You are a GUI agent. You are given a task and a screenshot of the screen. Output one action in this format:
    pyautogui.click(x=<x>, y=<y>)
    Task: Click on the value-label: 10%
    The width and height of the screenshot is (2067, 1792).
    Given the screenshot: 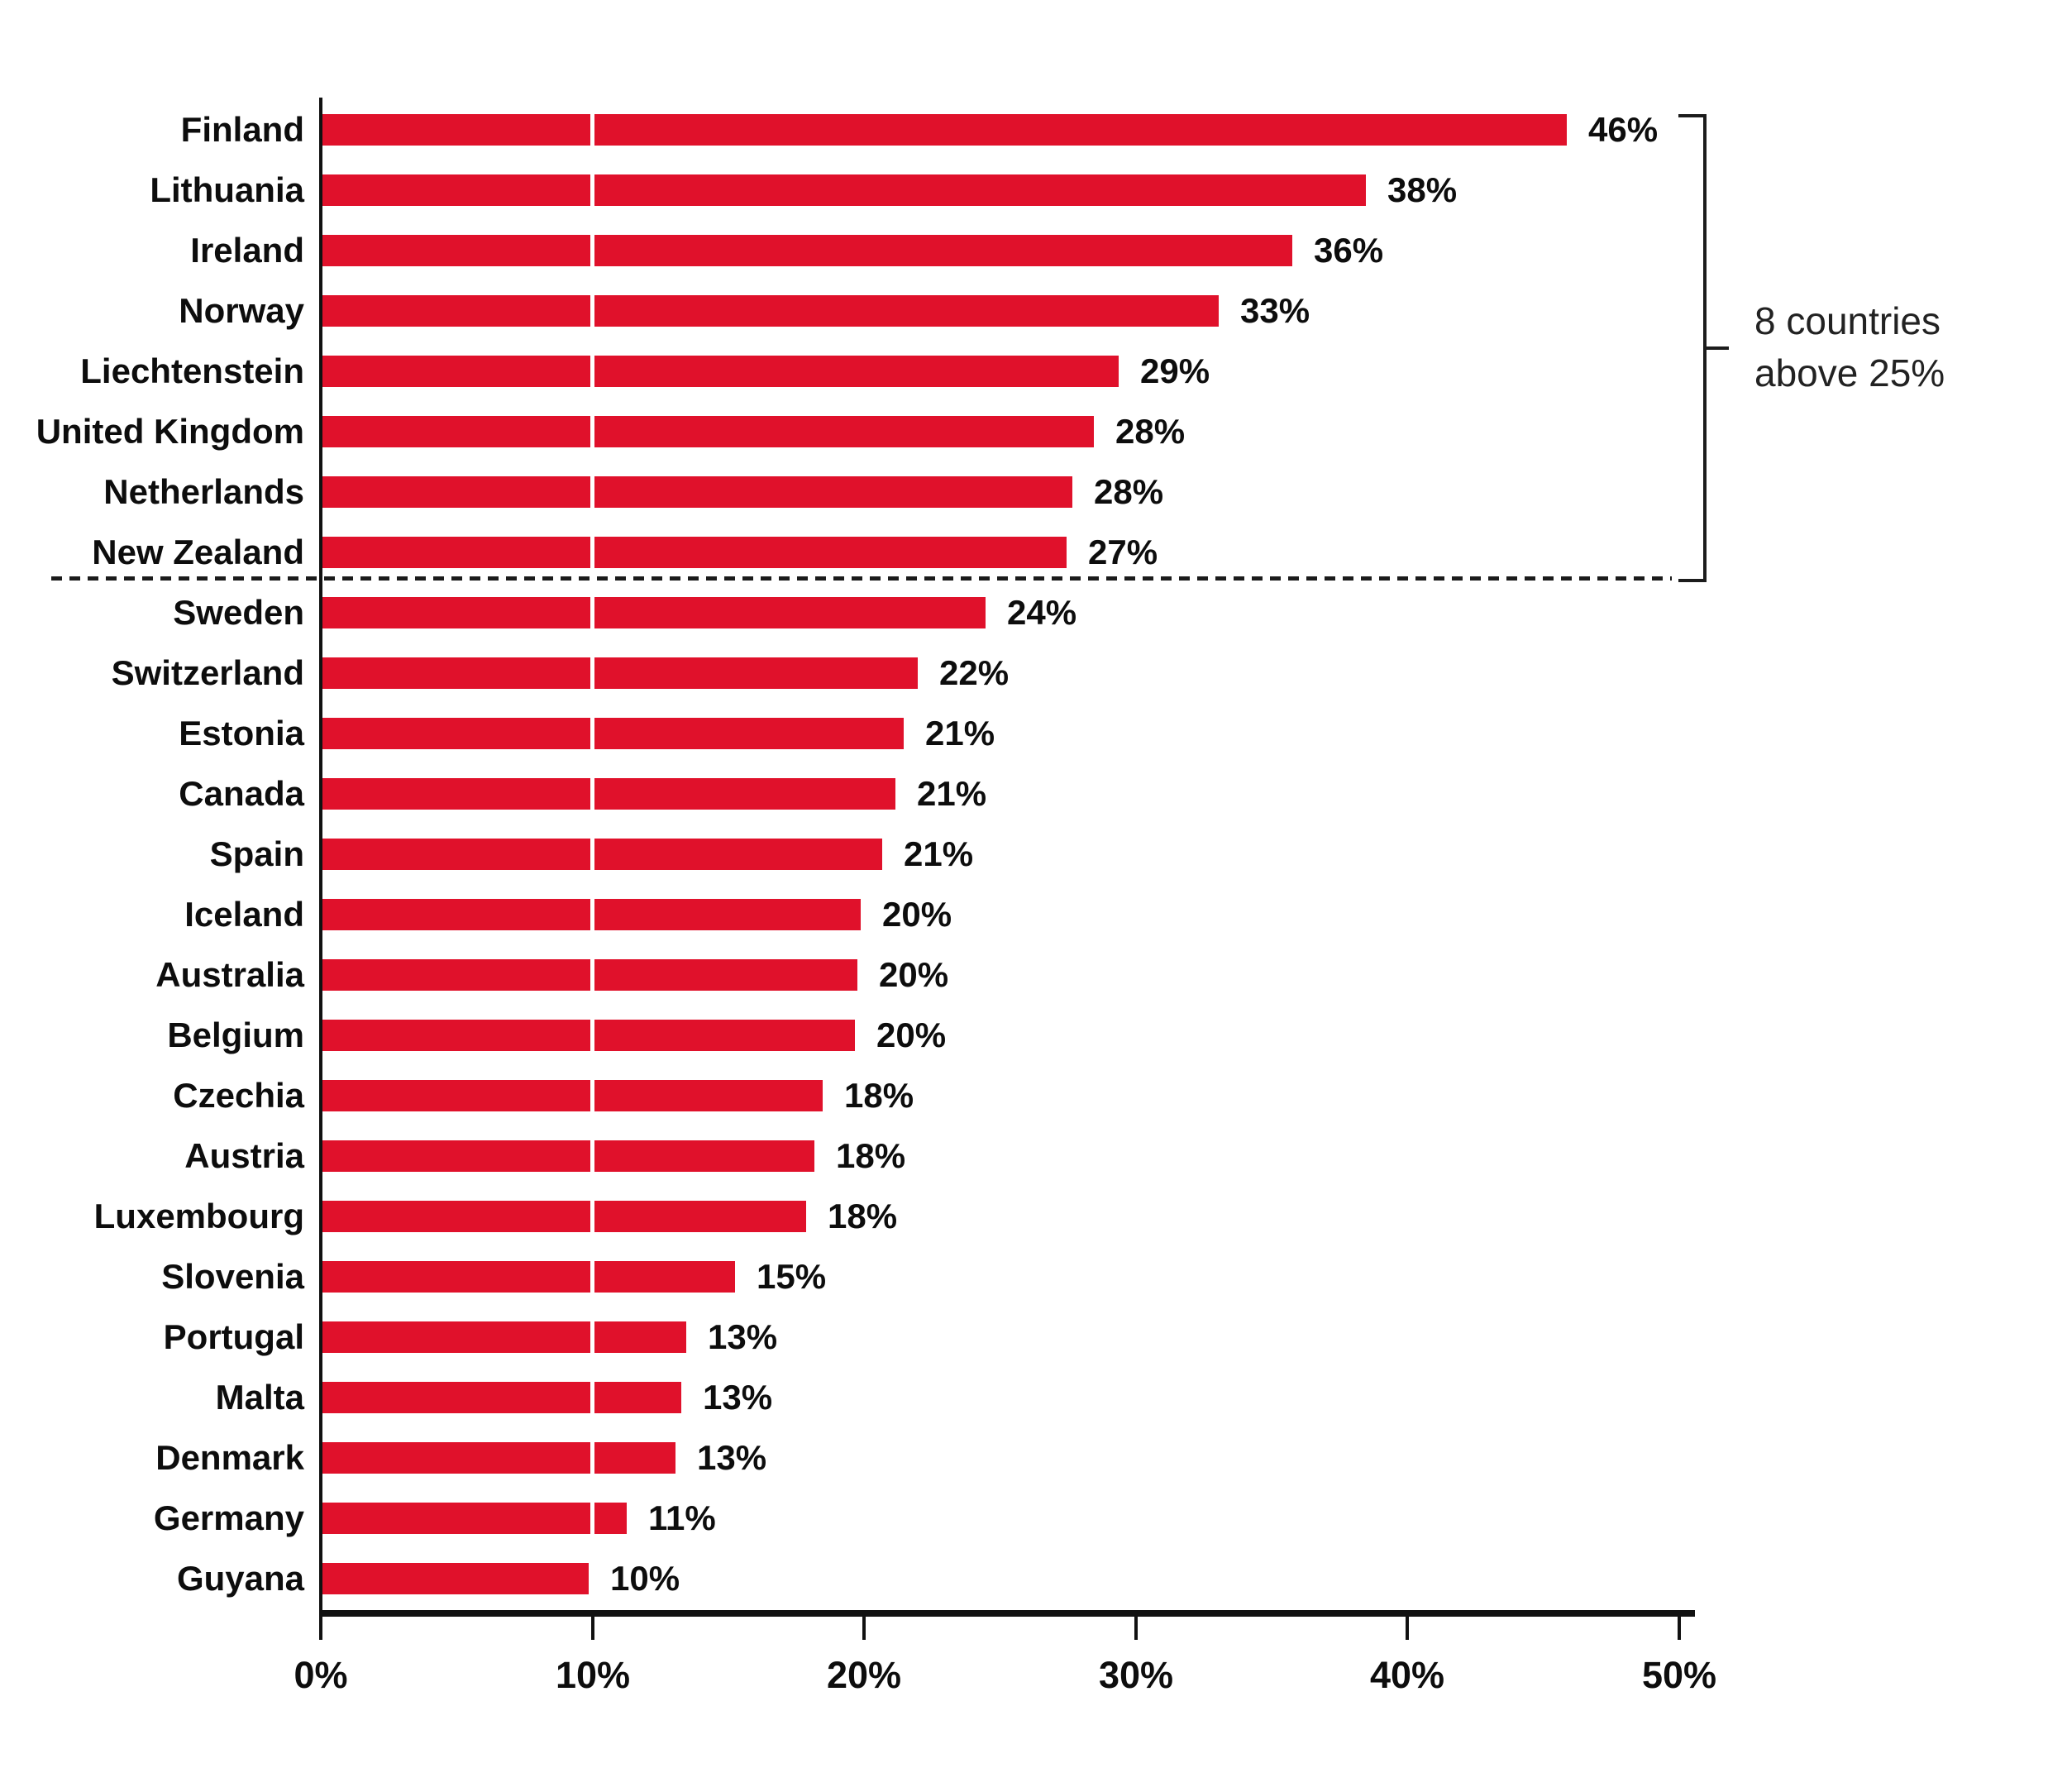 What is the action you would take?
    pyautogui.click(x=645, y=1578)
    